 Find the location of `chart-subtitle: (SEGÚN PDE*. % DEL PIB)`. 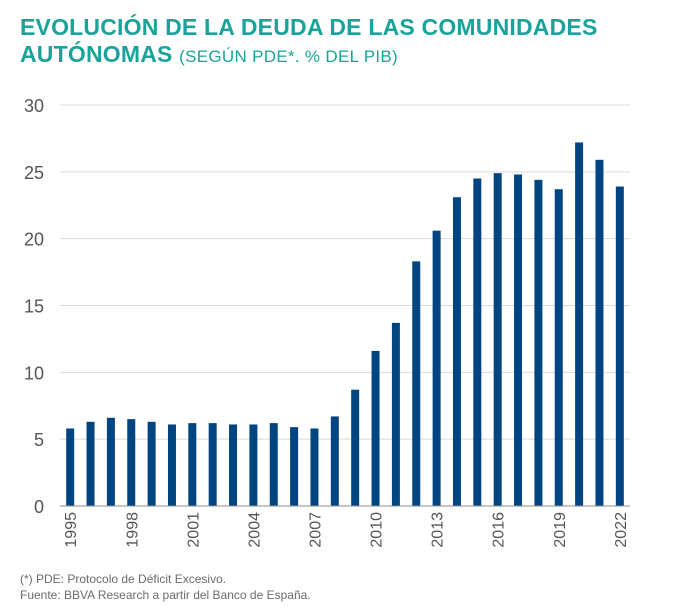

chart-subtitle: (SEGÚN PDE*. % DEL PIB) is located at coordinates (288, 56).